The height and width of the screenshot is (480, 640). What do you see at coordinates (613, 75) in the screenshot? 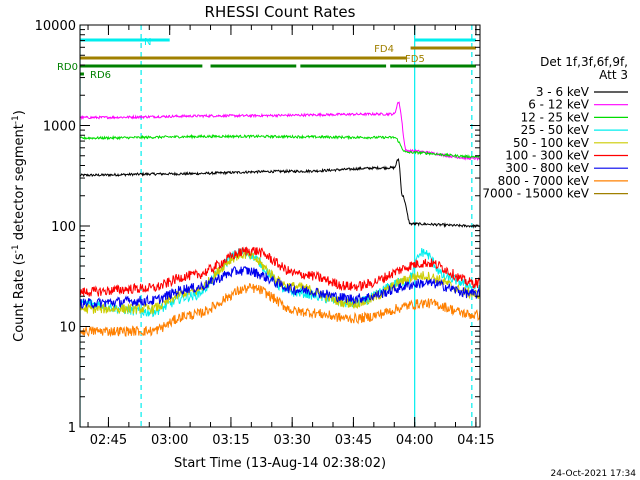
I see `legend-header-line-2: Att 3` at bounding box center [613, 75].